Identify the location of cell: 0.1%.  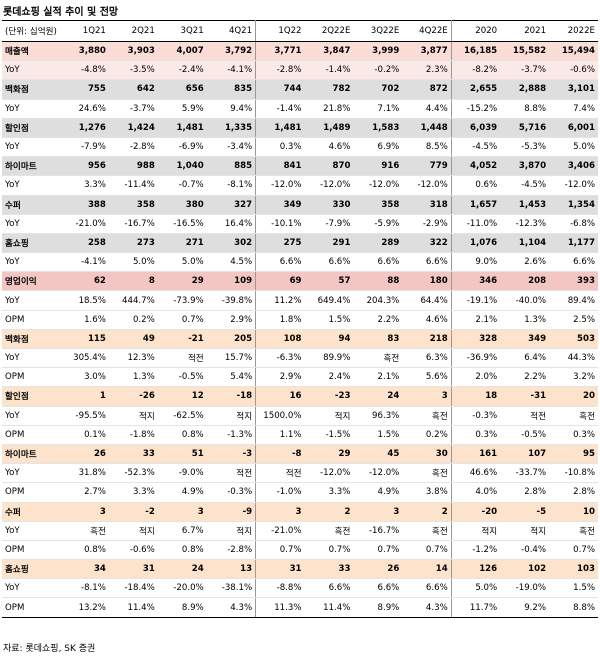
(84, 435).